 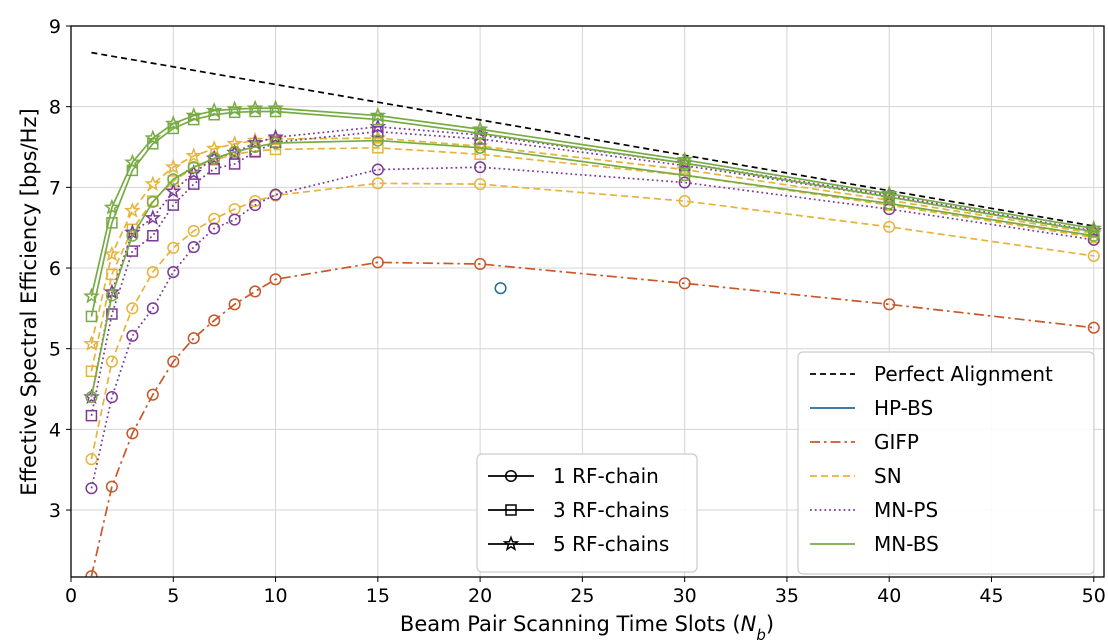 I want to click on legend-rf-chains-box, so click(x=587, y=513).